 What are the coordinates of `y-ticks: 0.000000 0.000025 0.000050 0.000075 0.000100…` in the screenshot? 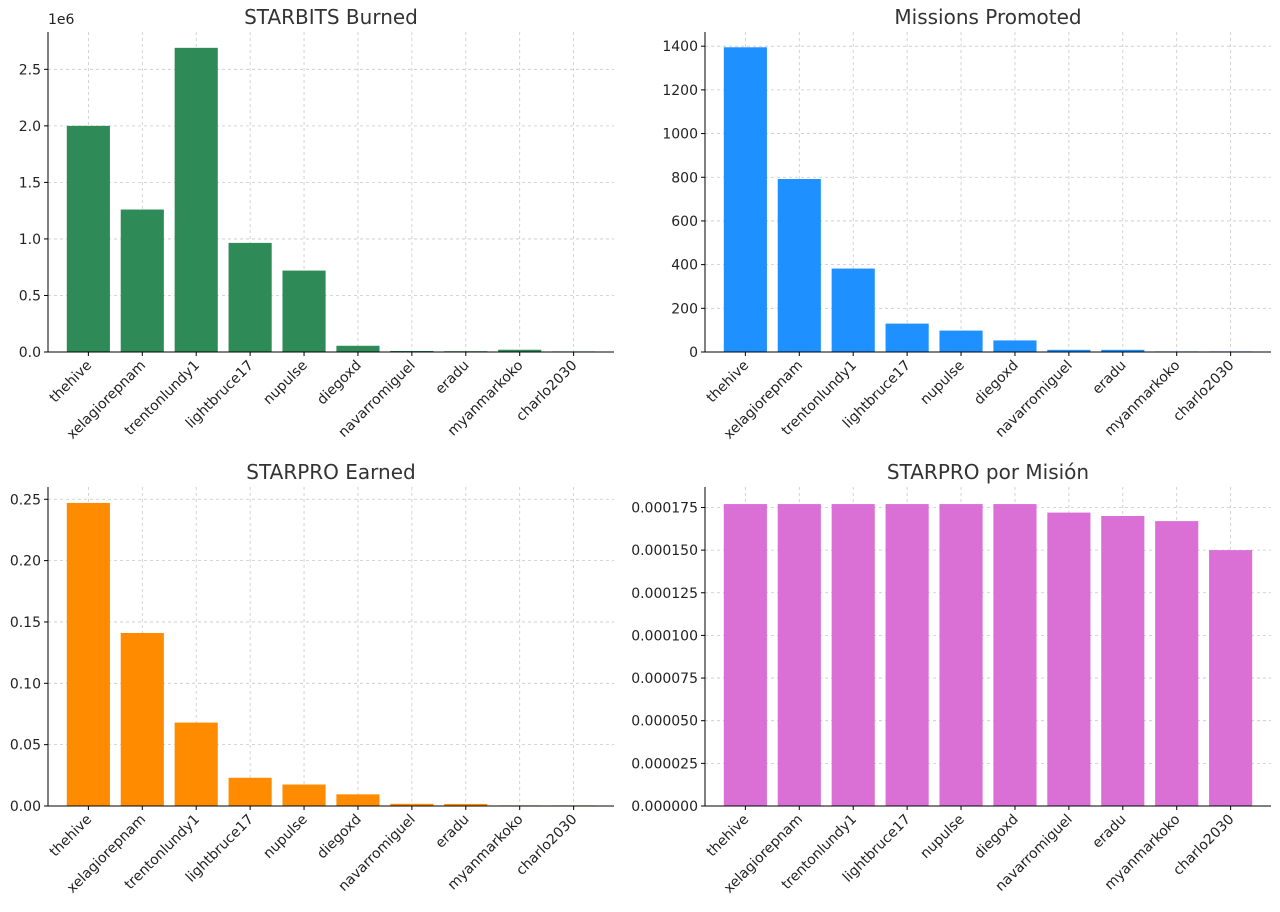 It's located at (668, 657).